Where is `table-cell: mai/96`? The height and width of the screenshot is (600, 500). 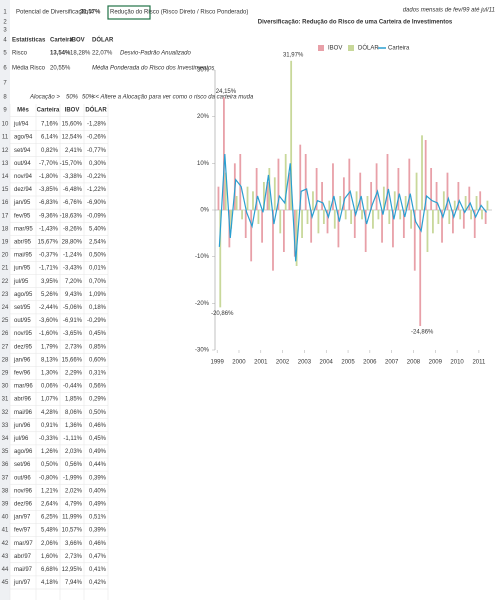
table-cell: mai/96 is located at coordinates (23, 413).